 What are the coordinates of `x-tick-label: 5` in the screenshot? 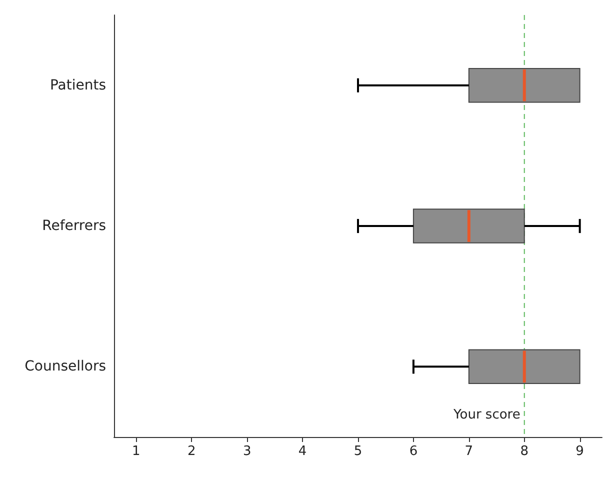 It's located at (358, 451).